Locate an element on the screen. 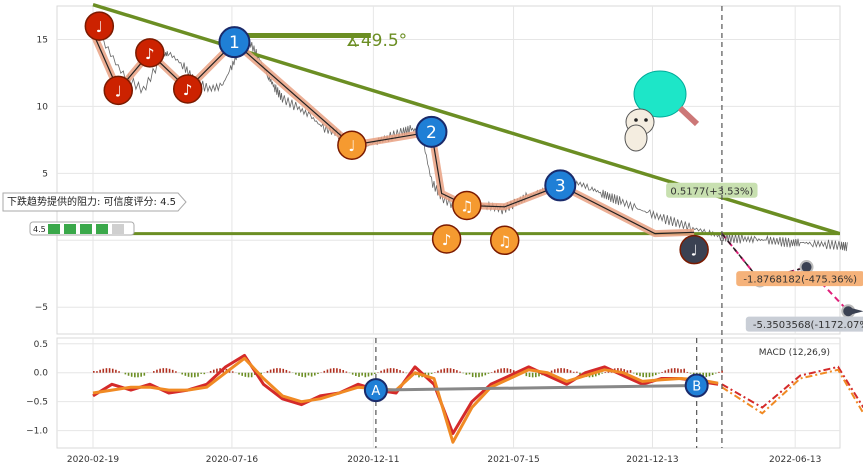  wave-circle is located at coordinates (560, 185).